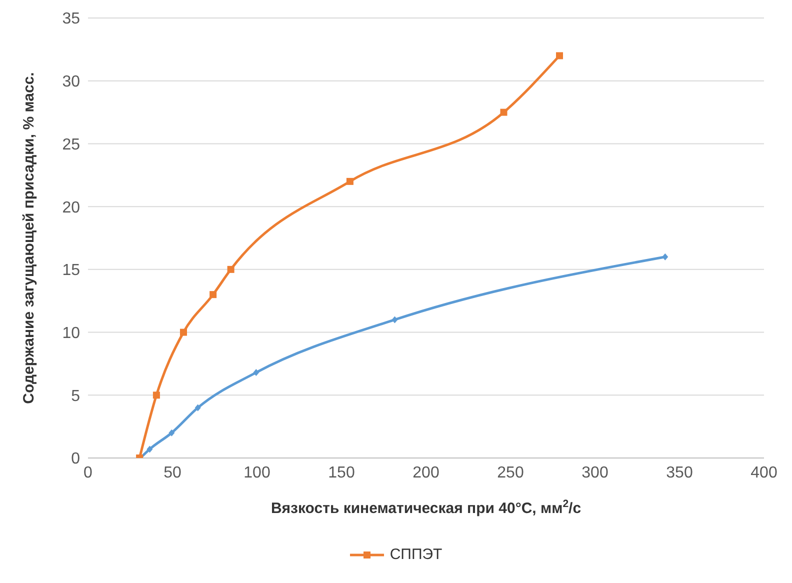 This screenshot has height=583, width=792. What do you see at coordinates (75, 459) in the screenshot?
I see `y-tick-label: 0` at bounding box center [75, 459].